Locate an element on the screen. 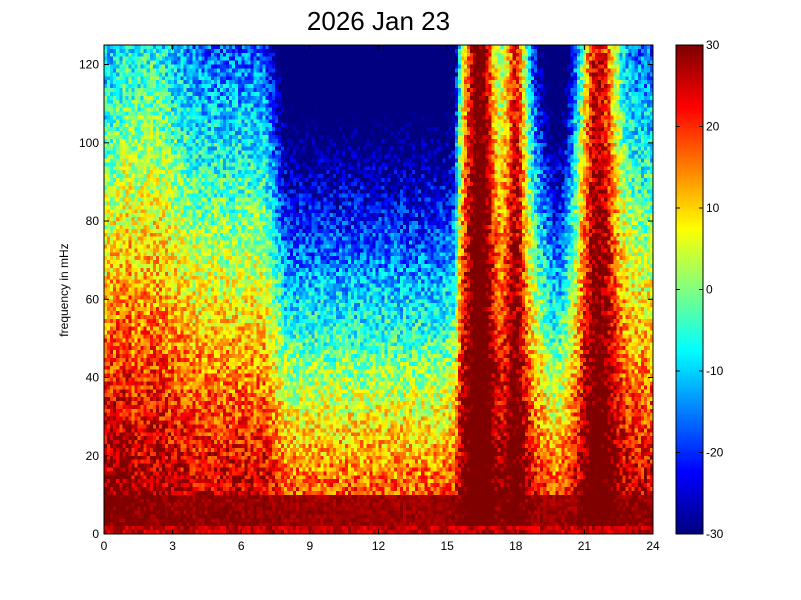 The width and height of the screenshot is (801, 600). y-tick-label: 20 is located at coordinates (93, 456).